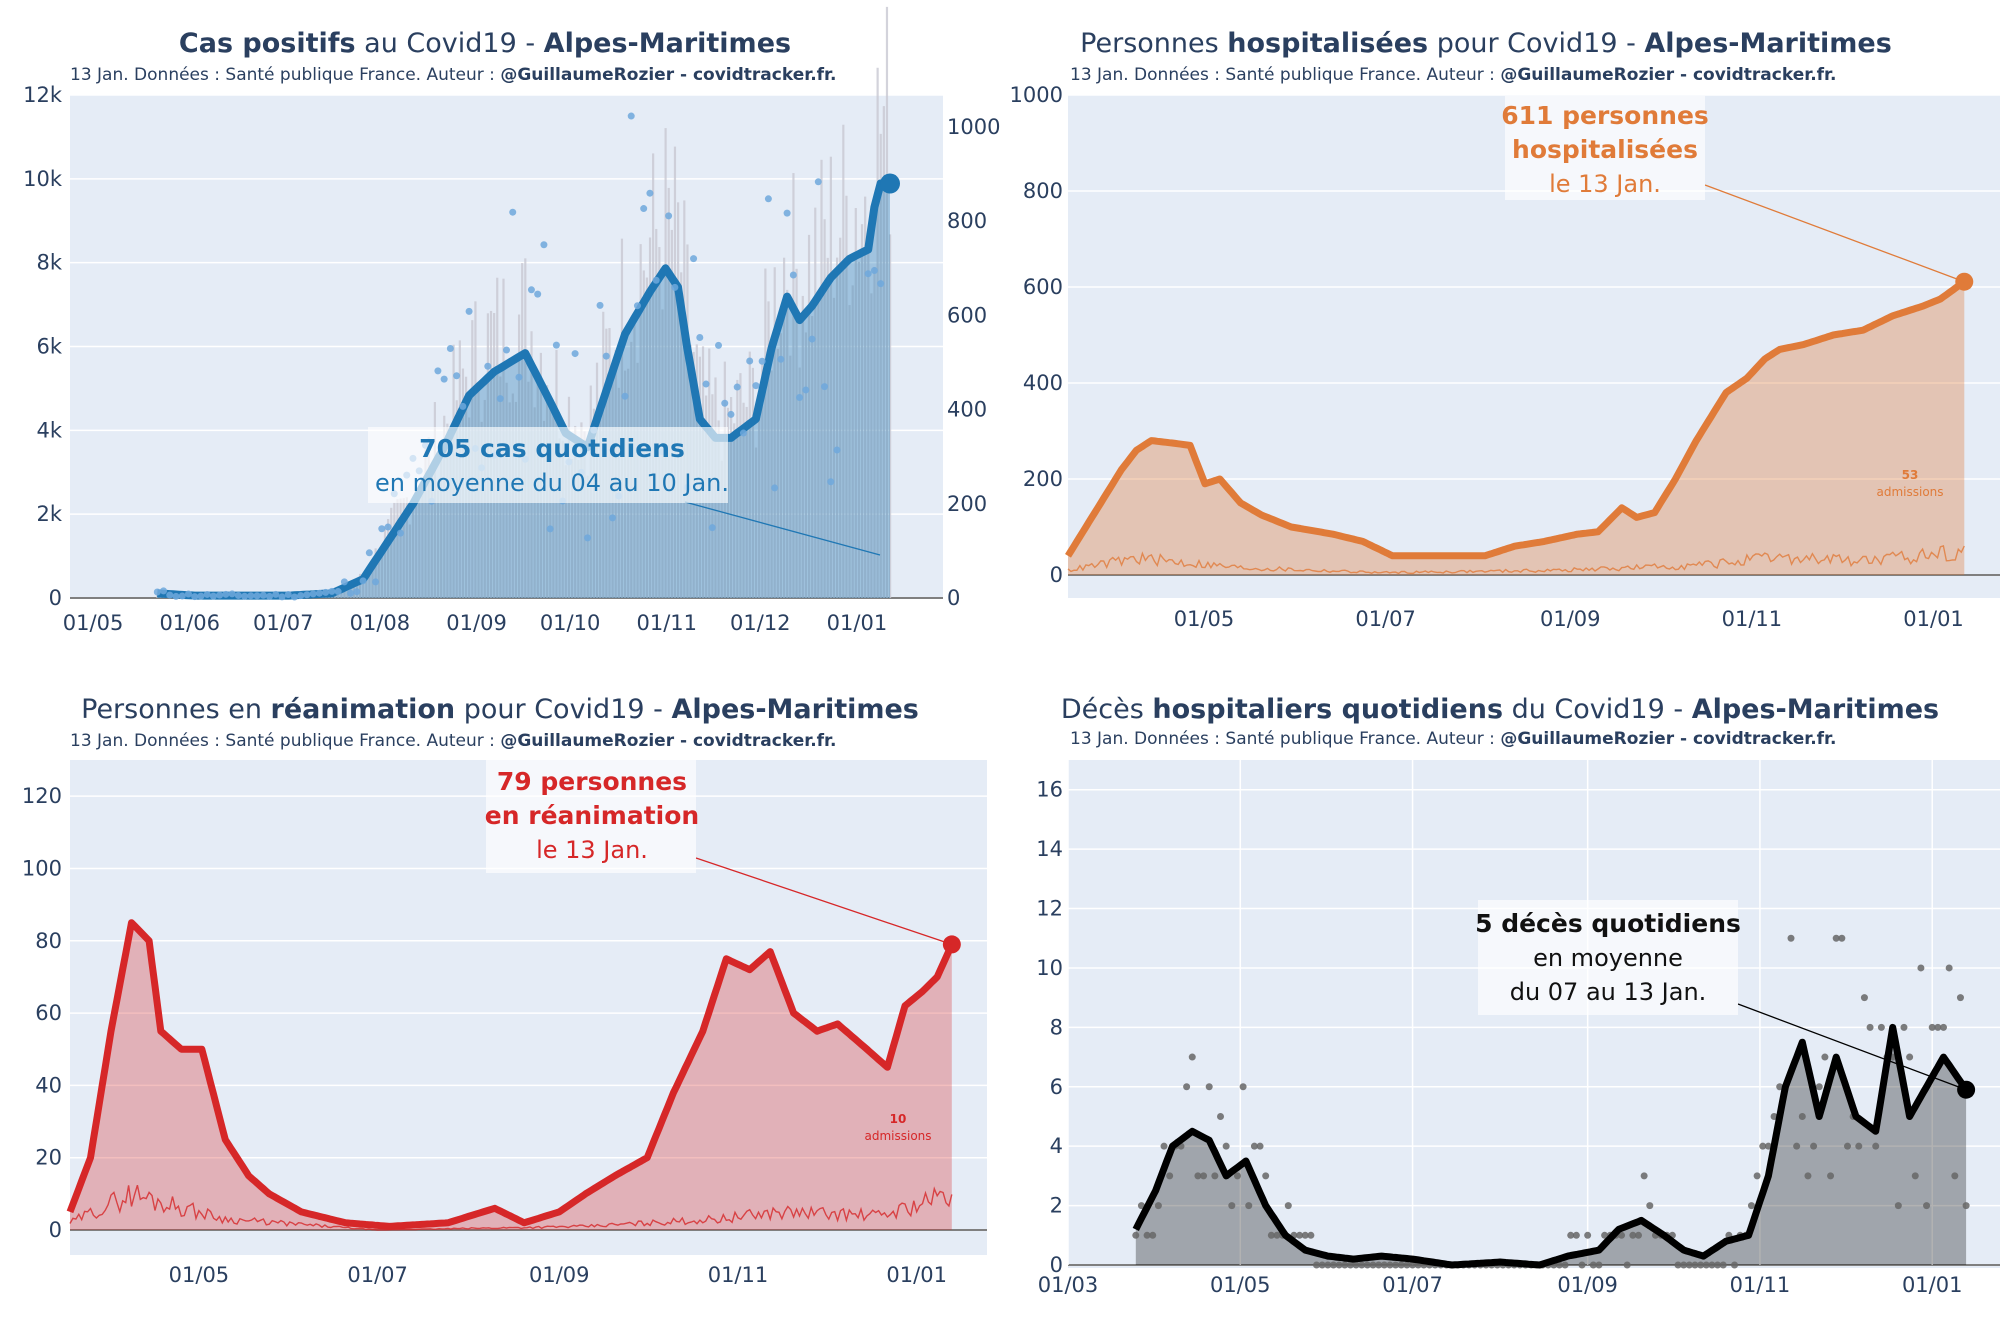 This screenshot has height=1337, width=2000. What do you see at coordinates (1605, 184) in the screenshot?
I see `annotation-text: le 13 Jan.` at bounding box center [1605, 184].